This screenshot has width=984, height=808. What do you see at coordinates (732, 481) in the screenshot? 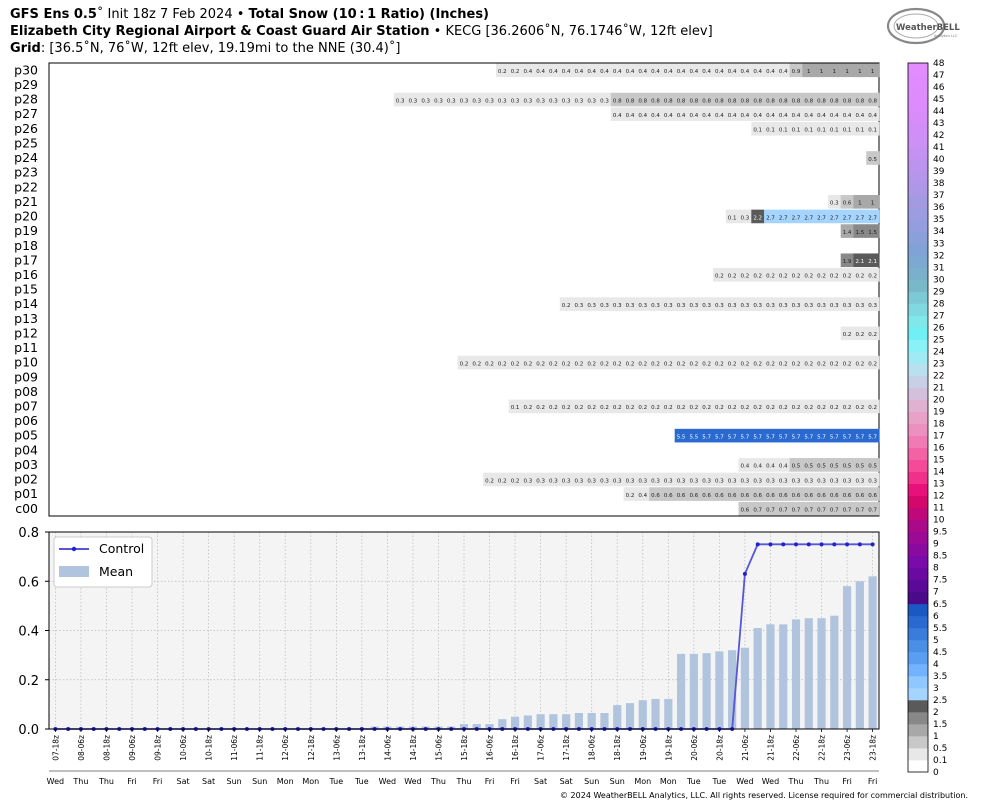
I see `cell-label-p02-53: 0.3` at bounding box center [732, 481].